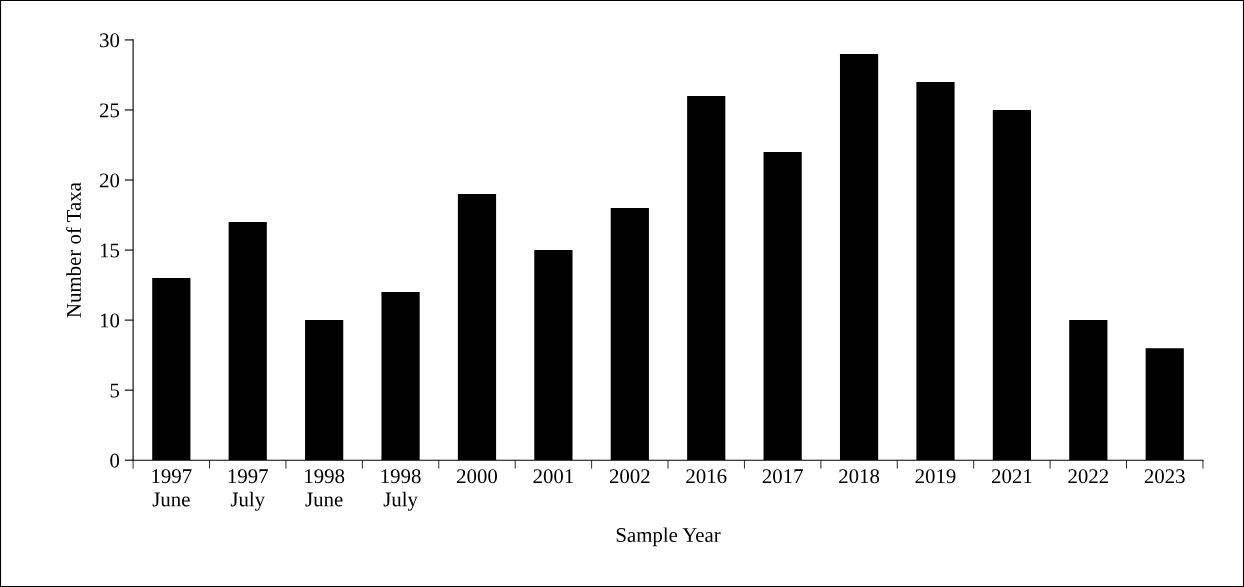 This screenshot has height=587, width=1244. Describe the element at coordinates (110, 320) in the screenshot. I see `y-tick-label: 10` at that location.